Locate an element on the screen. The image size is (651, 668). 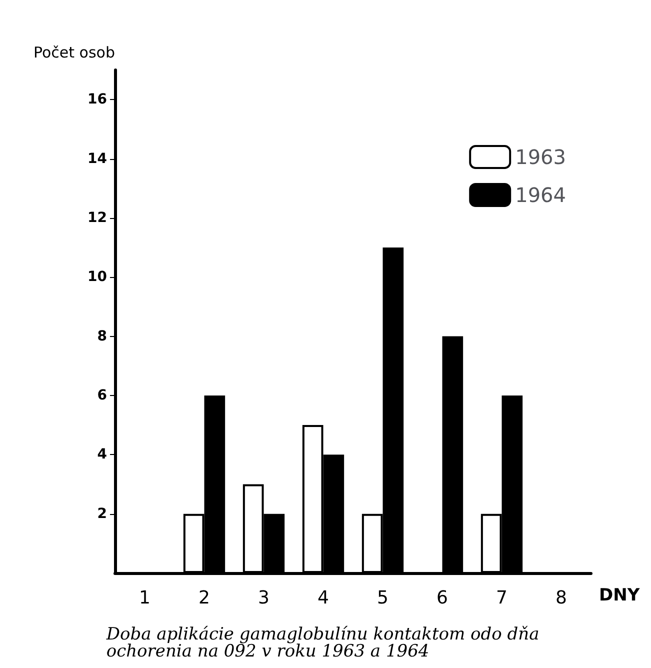
y-tick-label: 16 is located at coordinates (97, 100).